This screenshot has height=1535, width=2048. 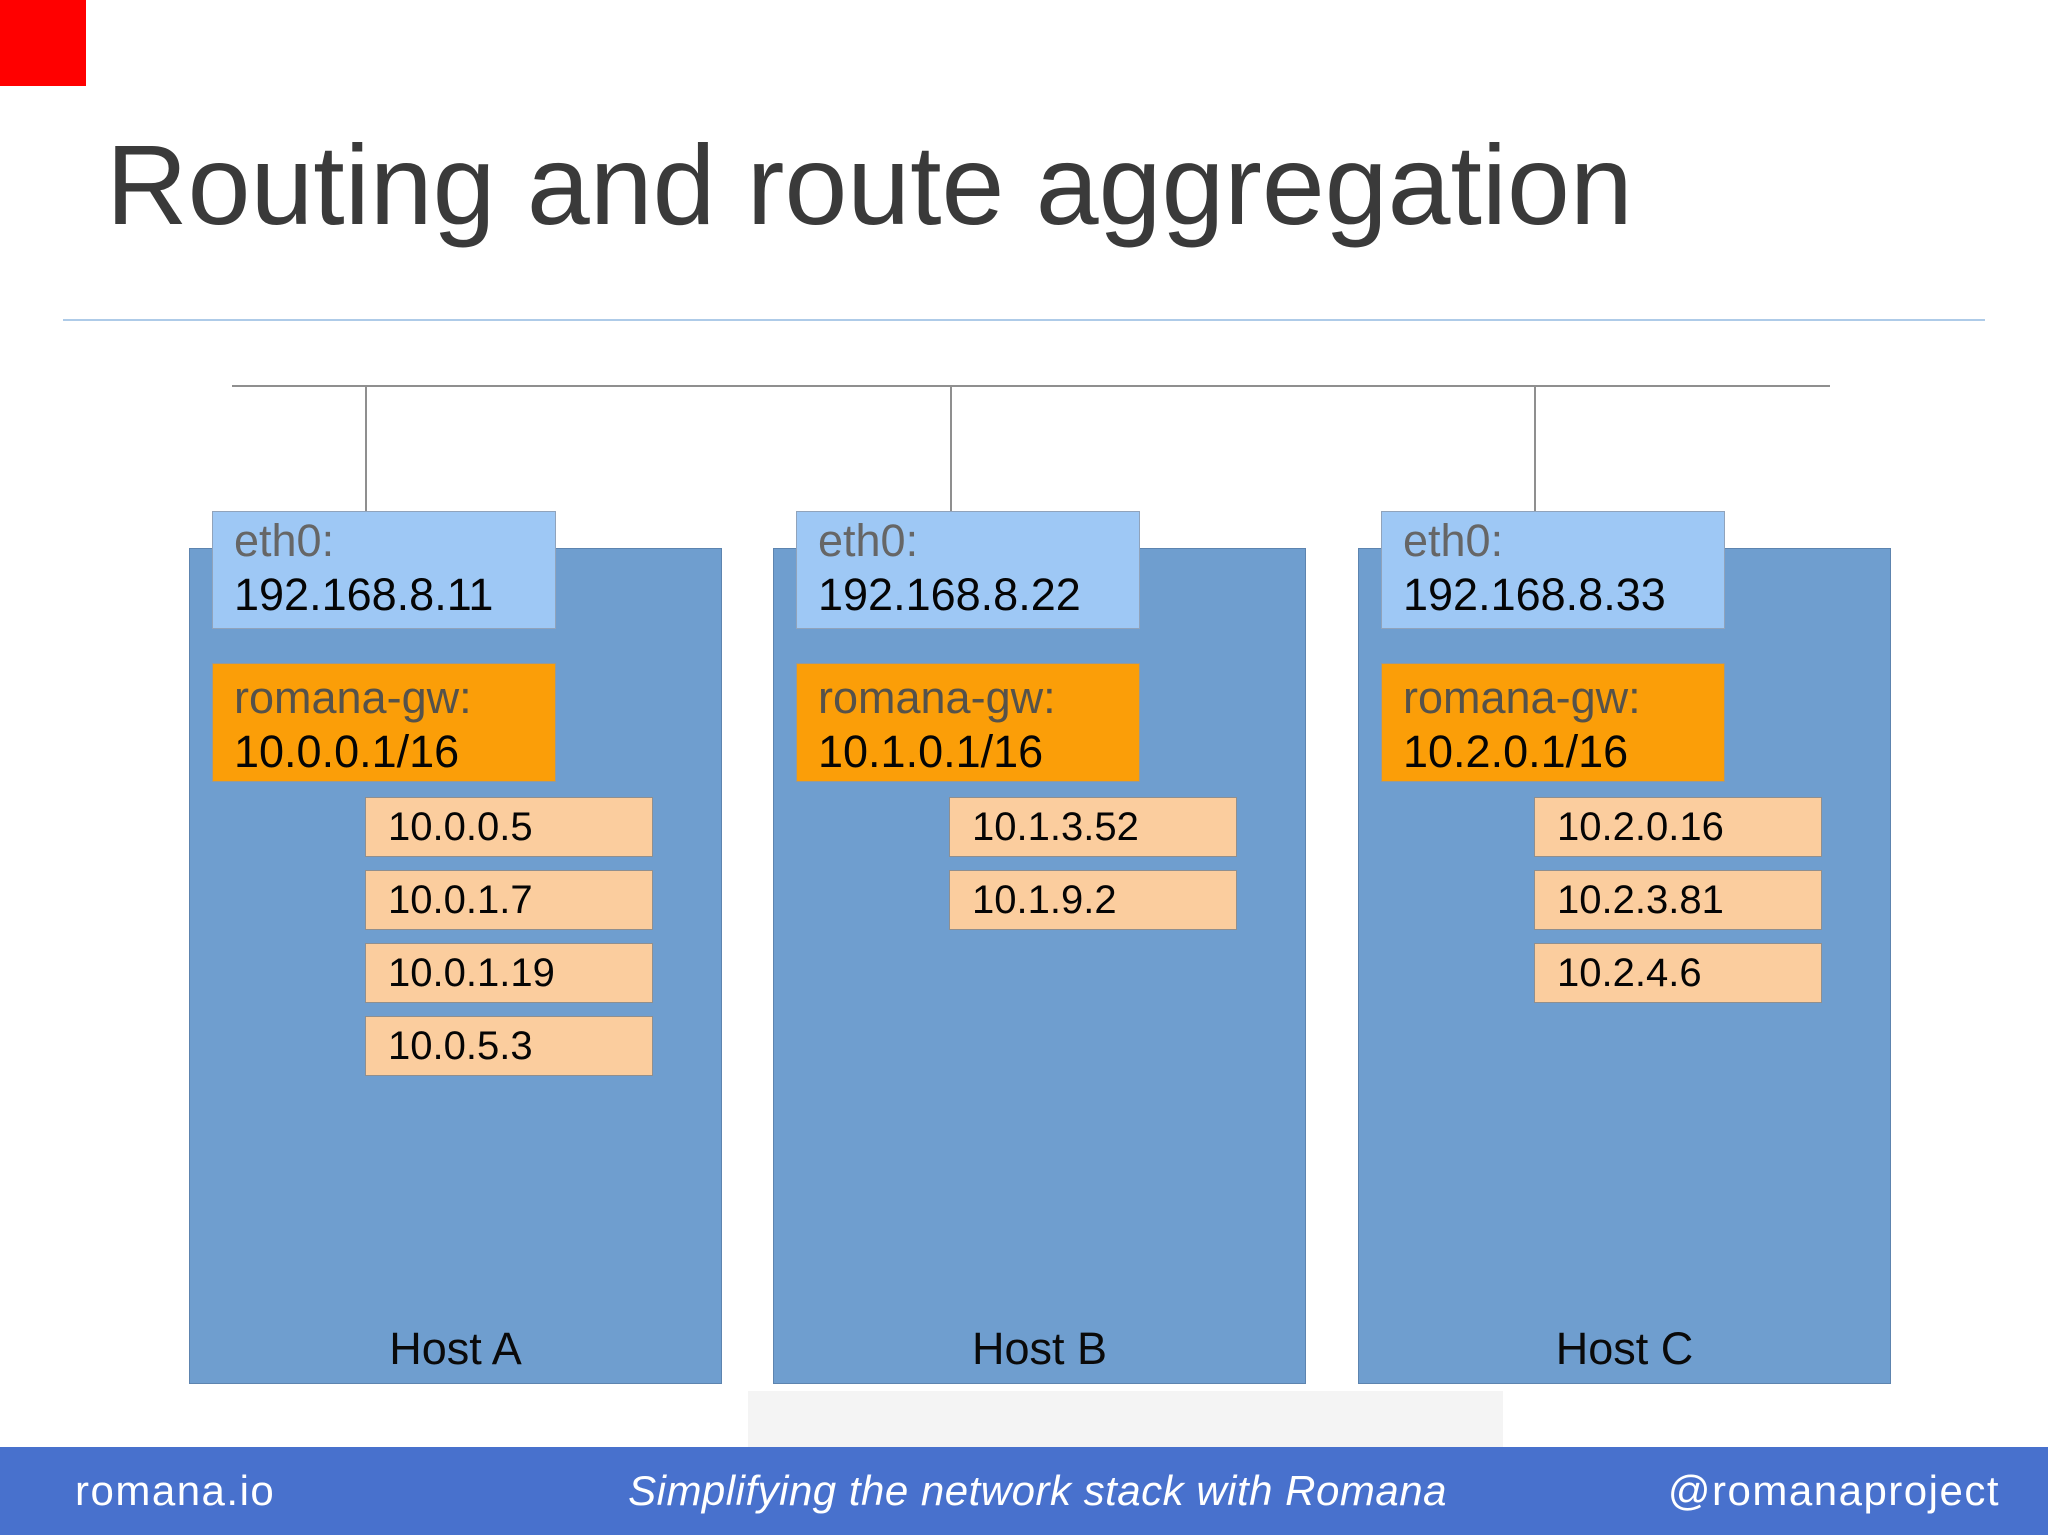 What do you see at coordinates (1624, 1348) in the screenshot?
I see `host-name-label: Host C` at bounding box center [1624, 1348].